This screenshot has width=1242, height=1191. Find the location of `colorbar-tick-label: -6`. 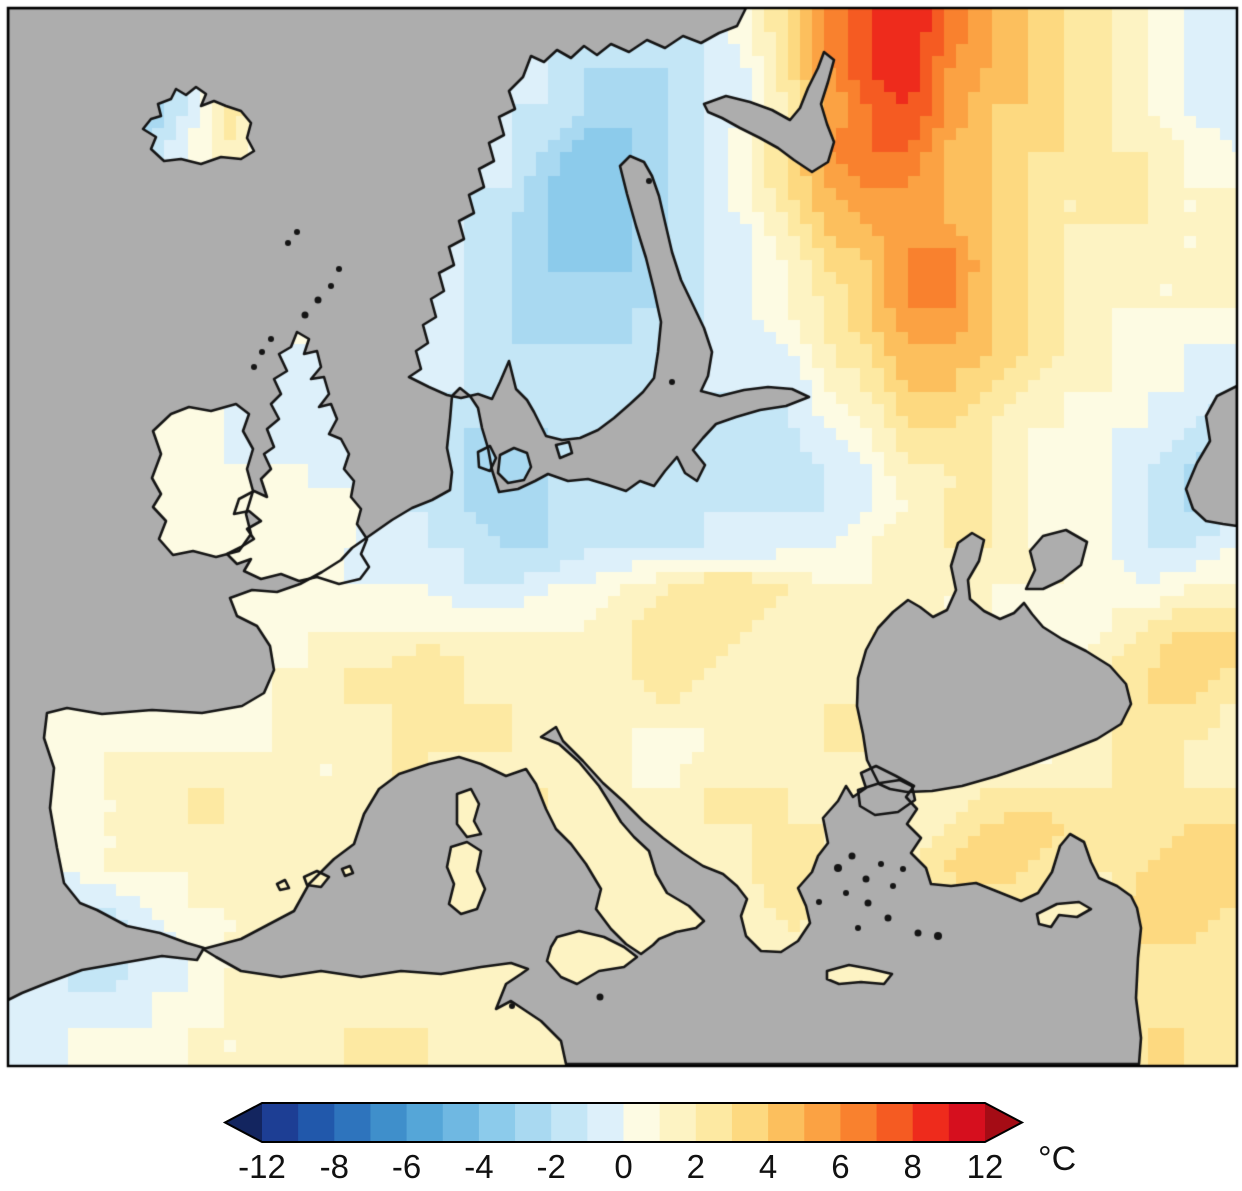

colorbar-tick-label: -6 is located at coordinates (406, 1166).